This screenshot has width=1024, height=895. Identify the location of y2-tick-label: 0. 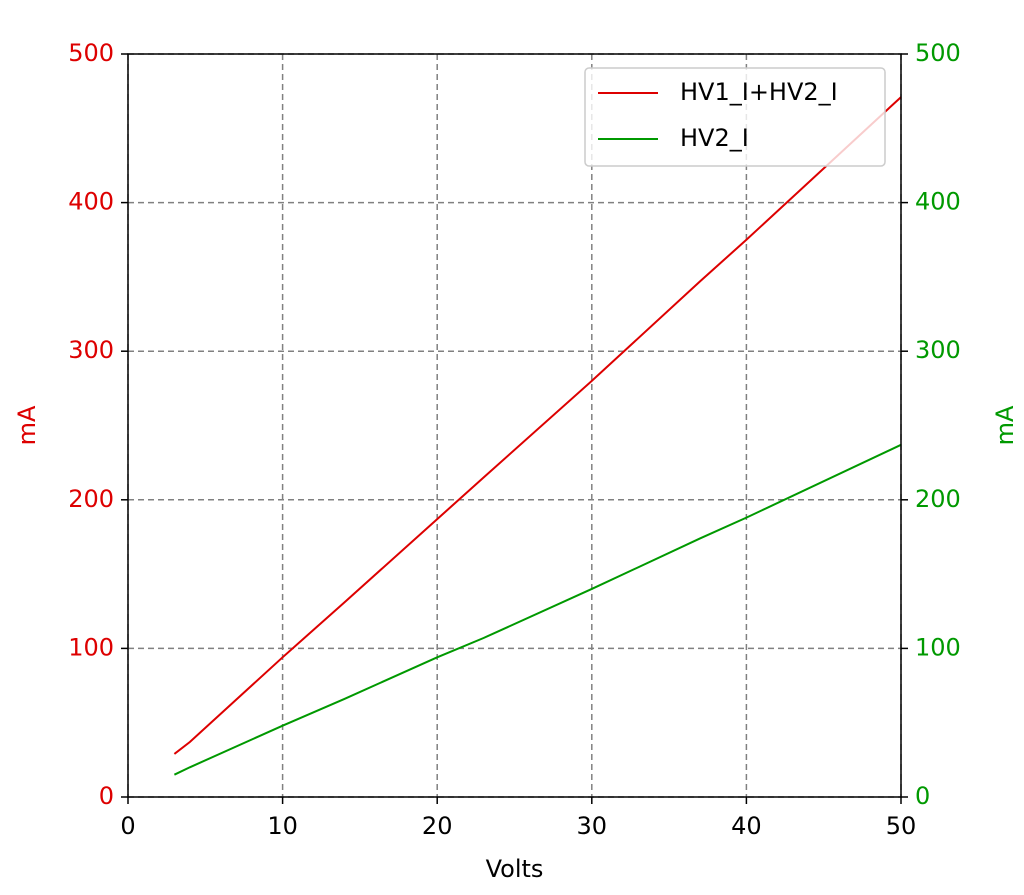
(922, 796).